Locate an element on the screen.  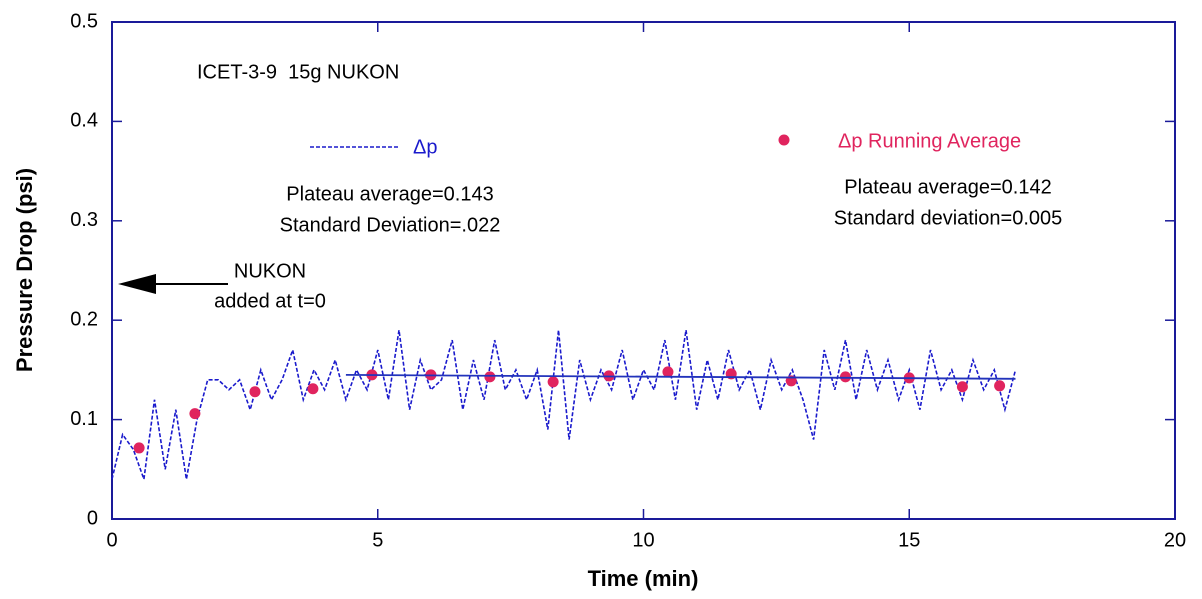
annotation: Standard deviation=0.005 is located at coordinates (948, 218).